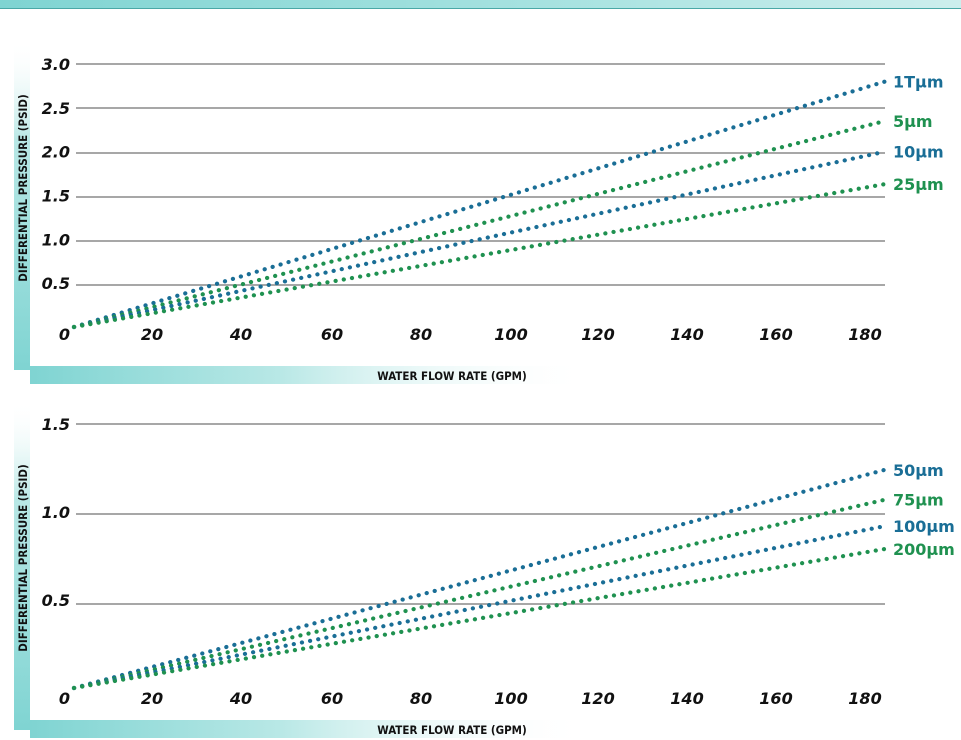  Describe the element at coordinates (924, 549) in the screenshot. I see `series-label: 200µm` at that location.